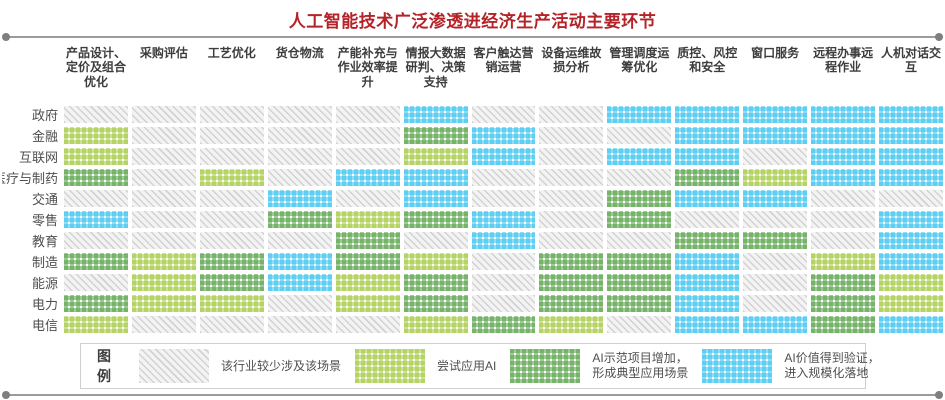  I want to click on column-header: 质控、风控和安全, so click(707, 60).